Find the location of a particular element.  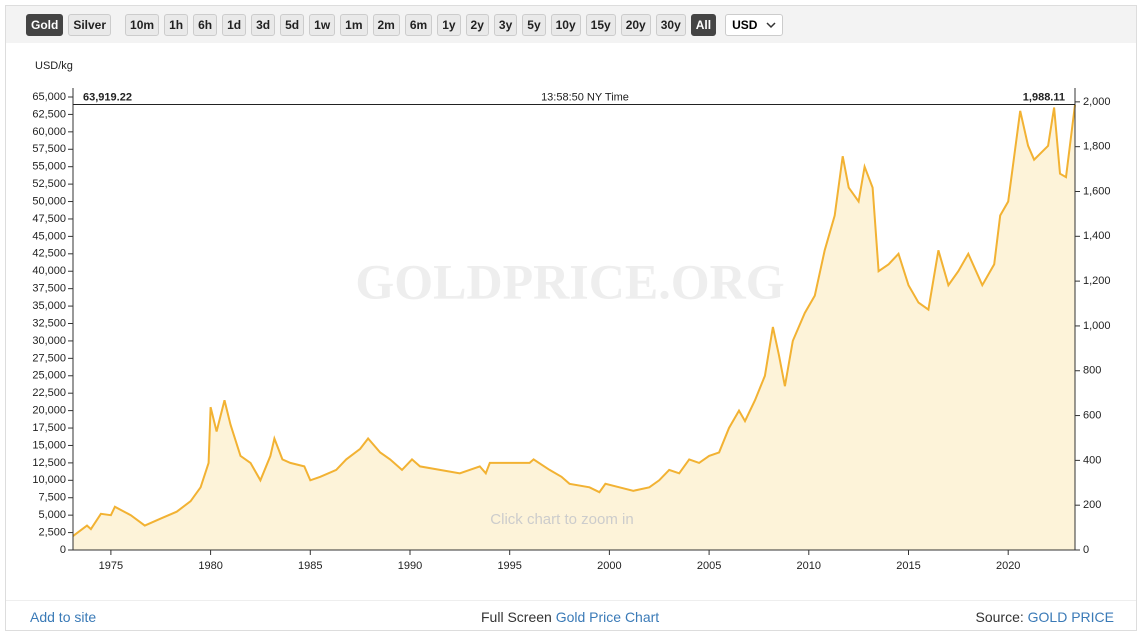

range-button: Gold is located at coordinates (45, 24).